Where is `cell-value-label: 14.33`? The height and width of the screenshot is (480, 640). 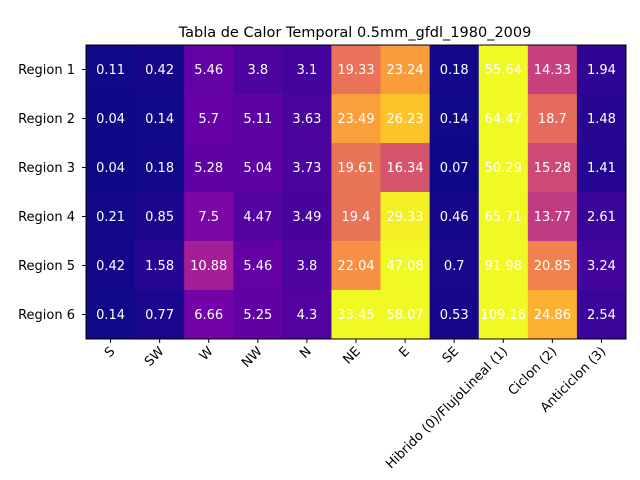
cell-value-label: 14.33 is located at coordinates (552, 70).